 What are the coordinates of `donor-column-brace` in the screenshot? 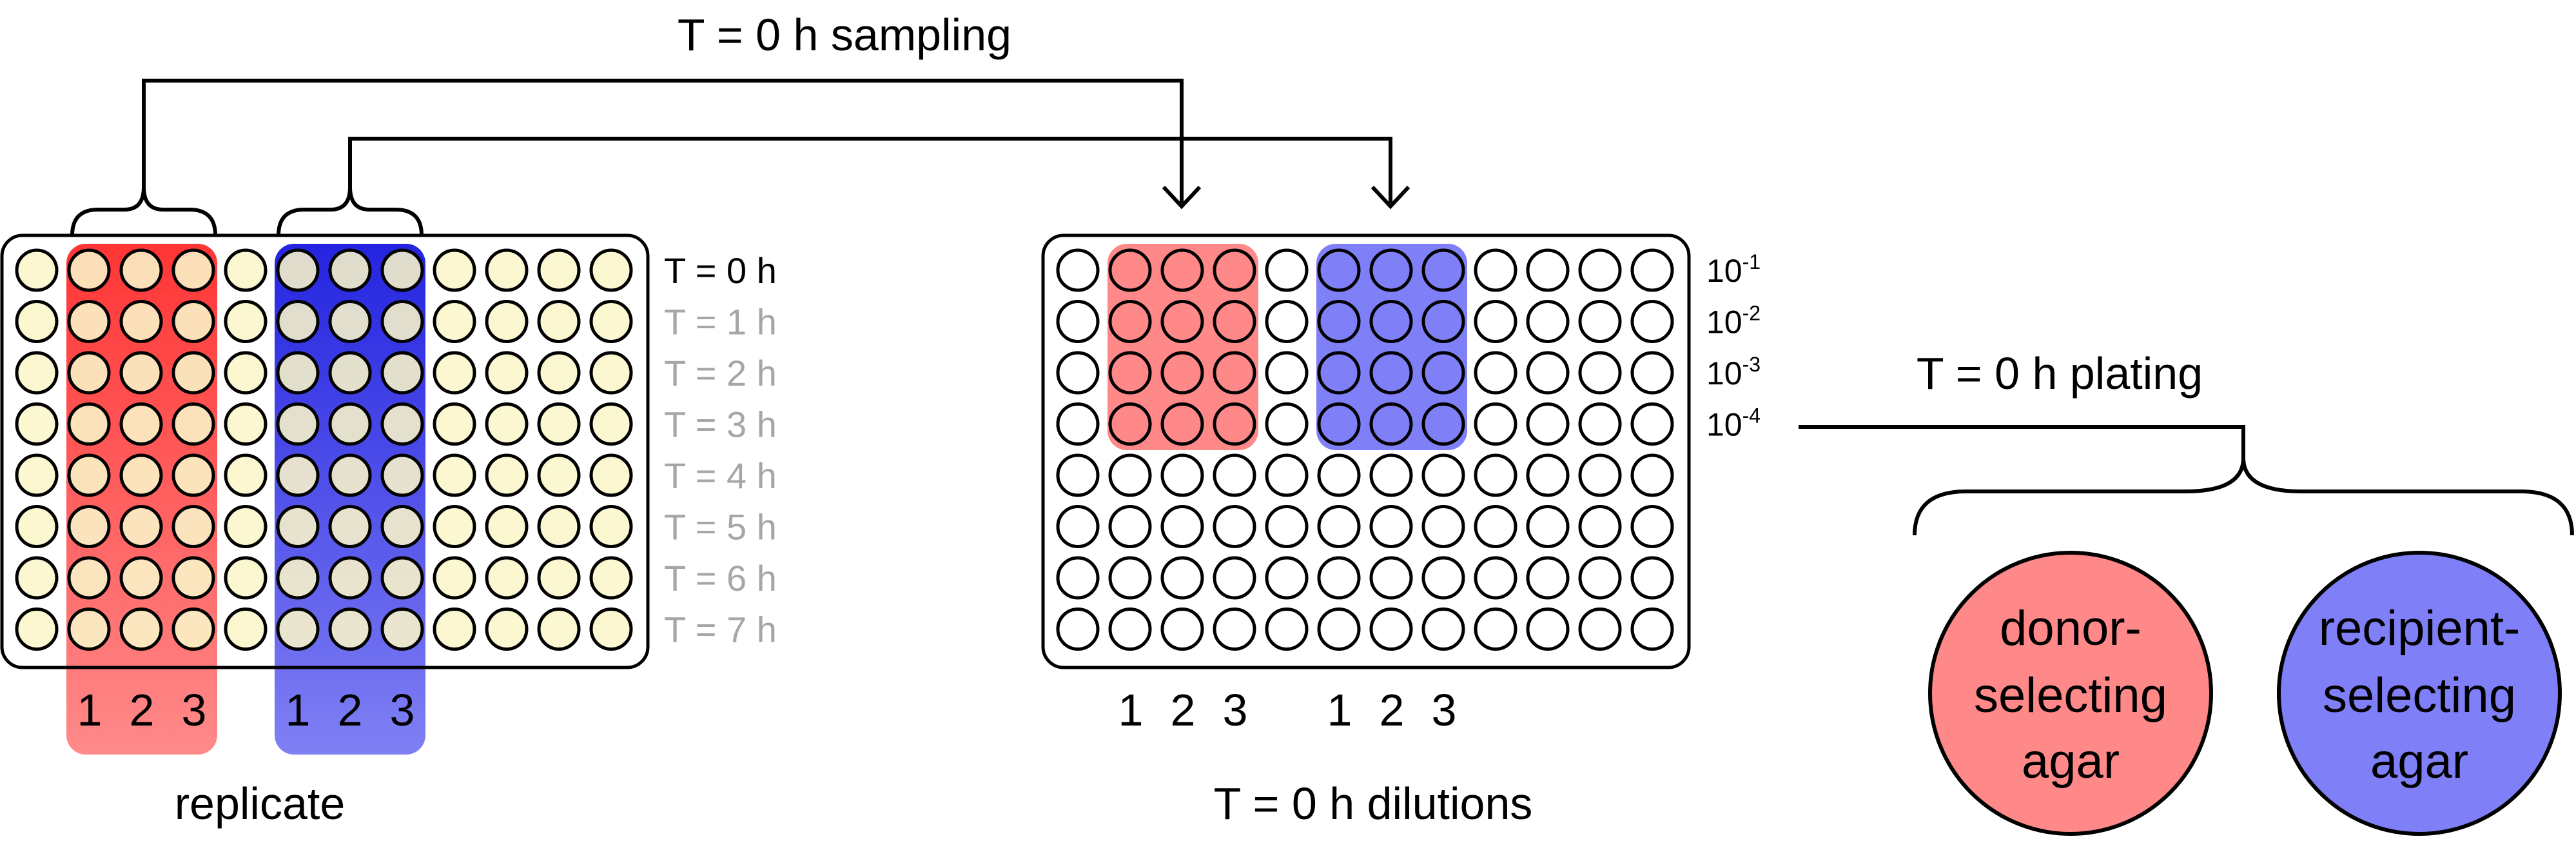 It's located at (143, 211).